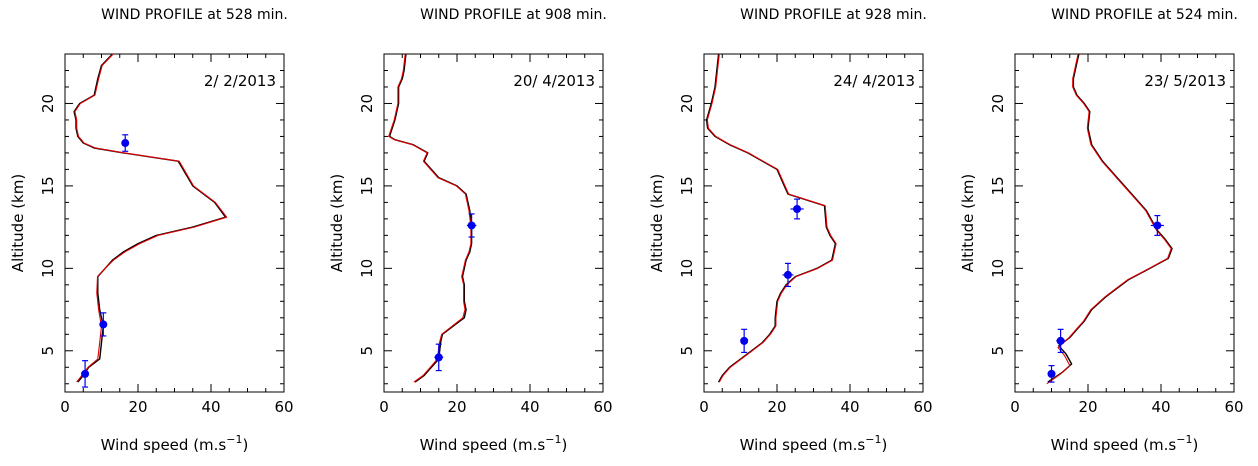 The image size is (1258, 466). I want to click on date-label: 2/ 2/2013, so click(240, 81).